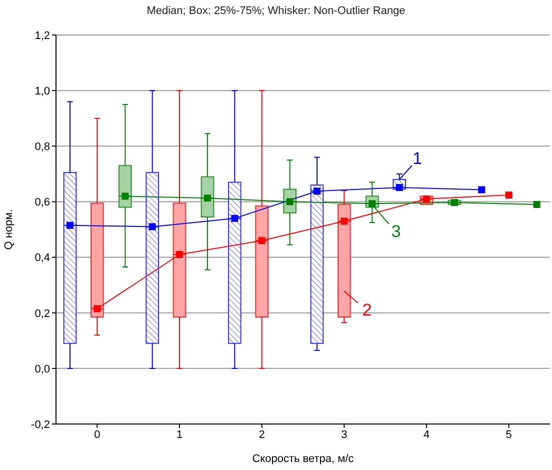 Image resolution: width=552 pixels, height=470 pixels. Describe the element at coordinates (261, 434) in the screenshot. I see `x-tick-label: 2` at that location.